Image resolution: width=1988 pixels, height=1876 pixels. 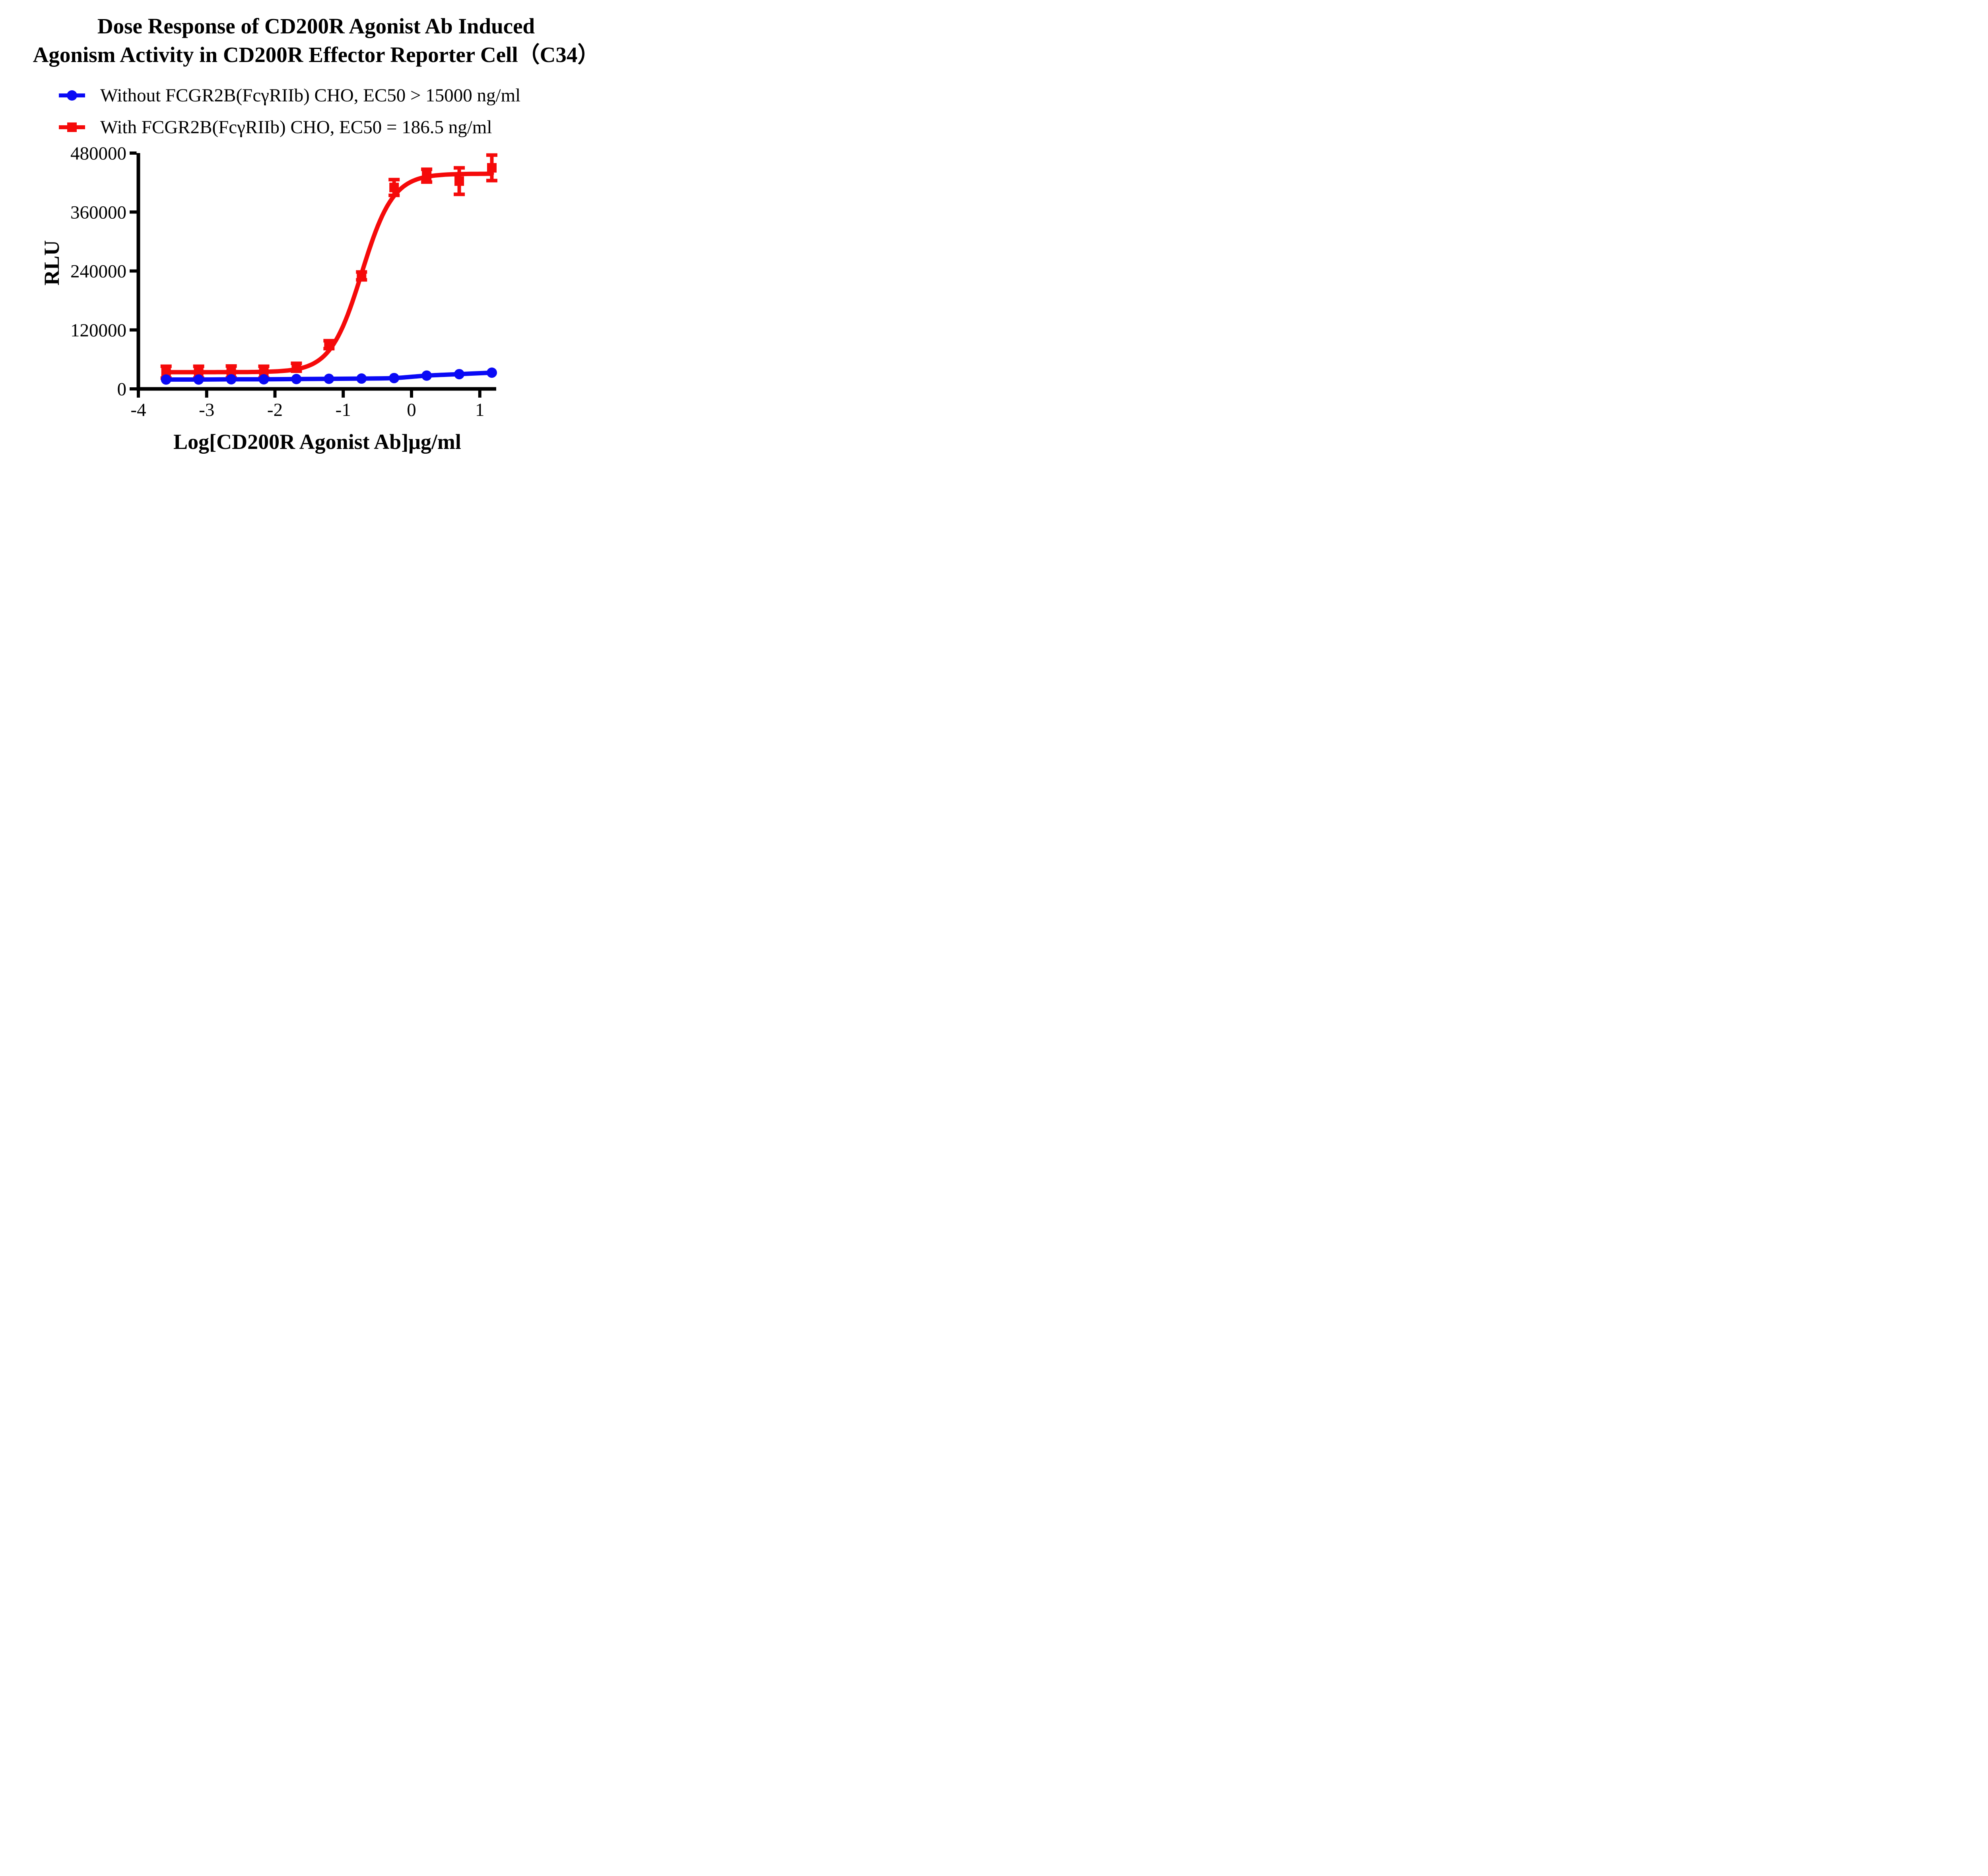 I want to click on x-tick-label: -2, so click(x=275, y=410).